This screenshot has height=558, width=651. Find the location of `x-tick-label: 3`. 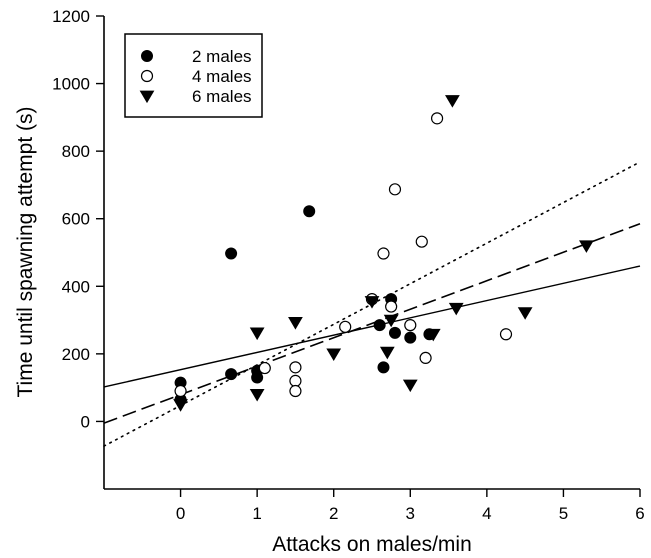

x-tick-label: 3 is located at coordinates (410, 513).